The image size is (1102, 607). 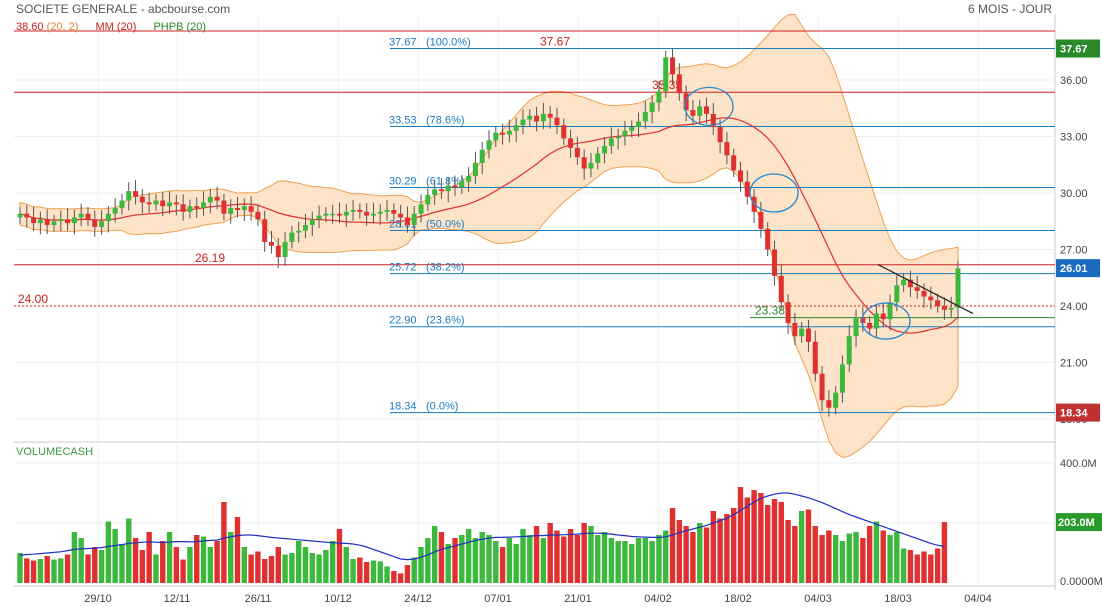 What do you see at coordinates (338, 599) in the screenshot?
I see `date-tick-label: 10/12` at bounding box center [338, 599].